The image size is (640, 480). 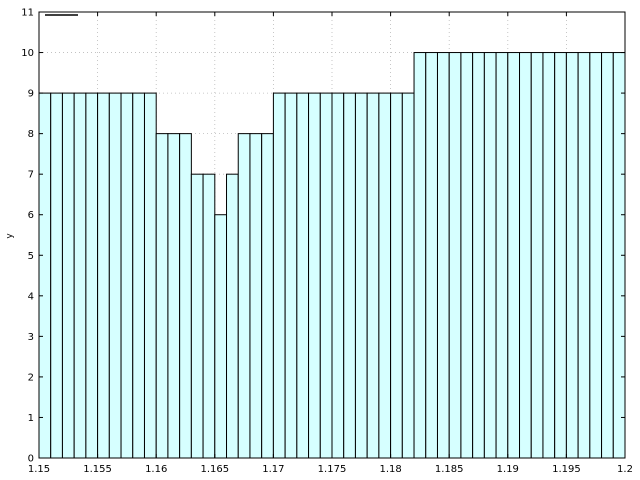 I want to click on y-tick-label: 1, so click(x=31, y=418).